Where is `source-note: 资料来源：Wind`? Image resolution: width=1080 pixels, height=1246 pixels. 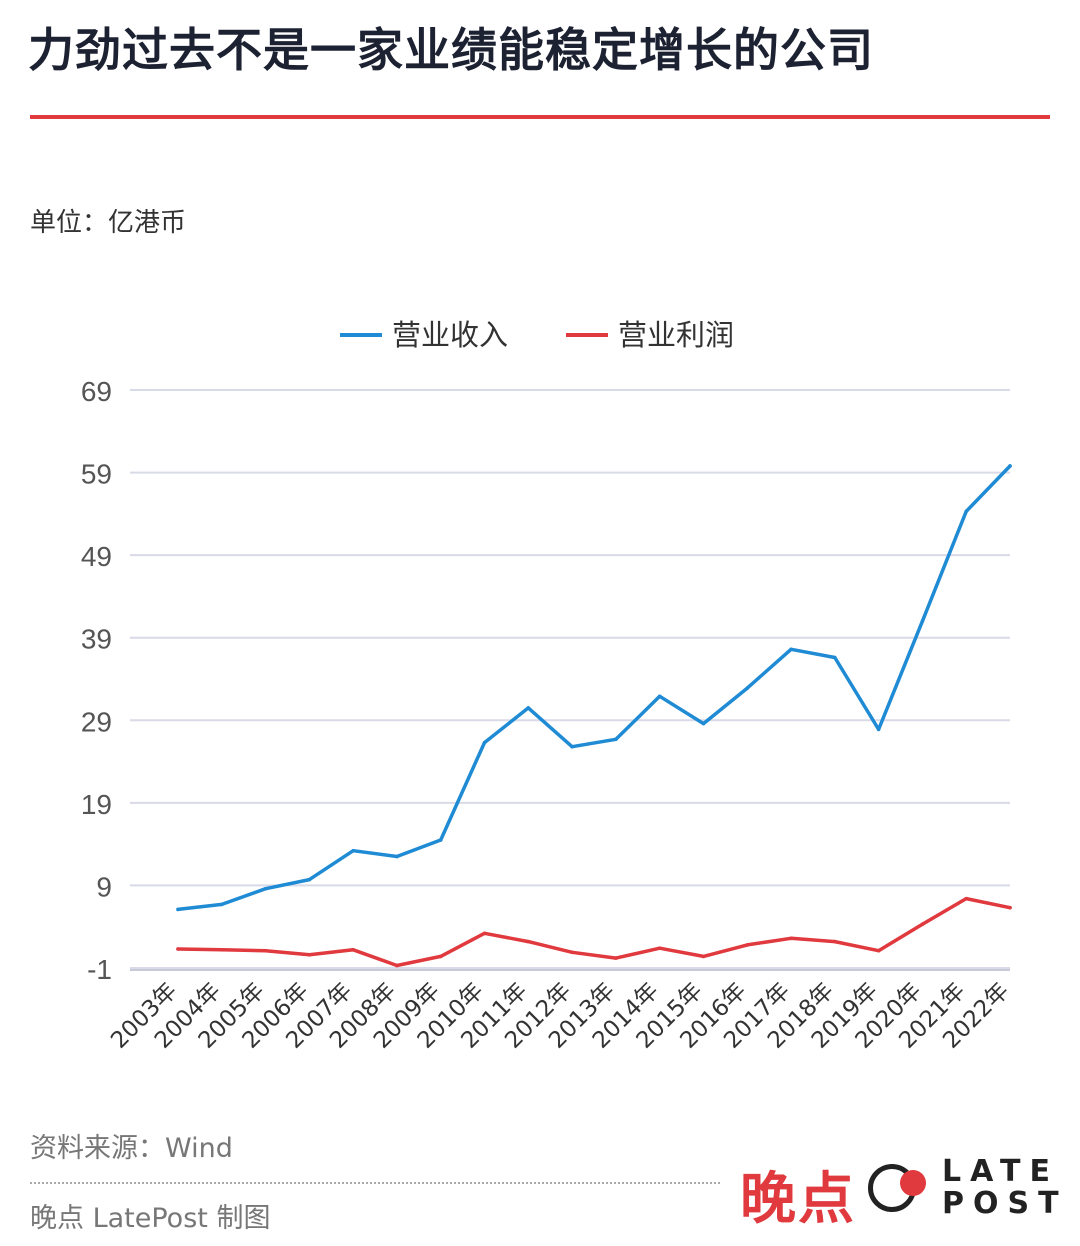
source-note: 资料来源：Wind is located at coordinates (131, 1148).